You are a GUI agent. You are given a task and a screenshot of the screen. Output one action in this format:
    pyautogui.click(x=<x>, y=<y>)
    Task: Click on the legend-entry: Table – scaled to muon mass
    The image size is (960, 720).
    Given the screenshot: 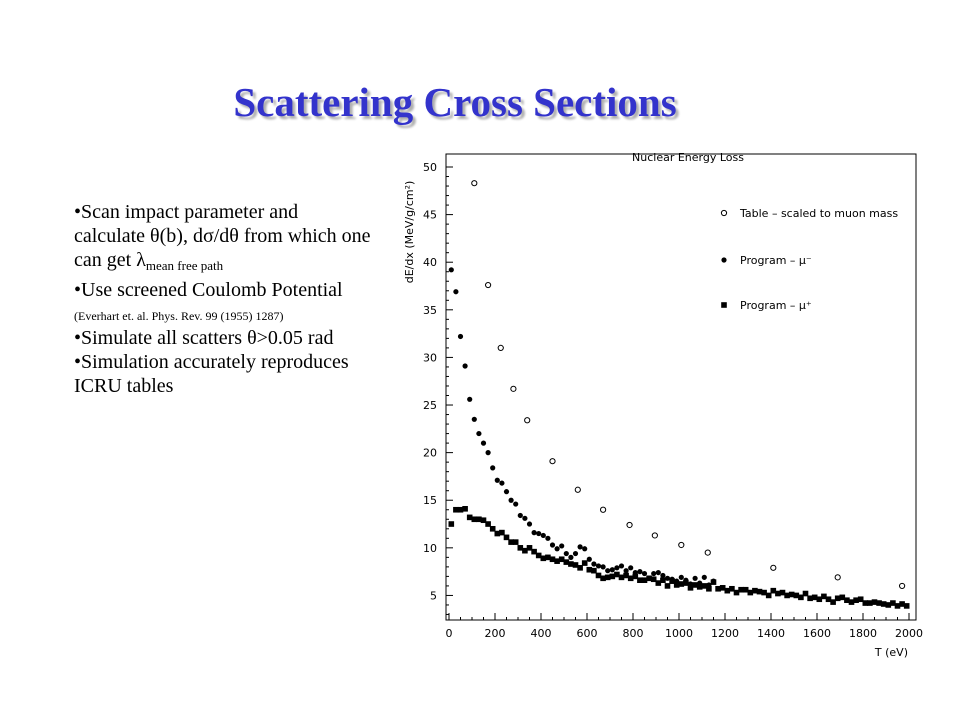 What is the action you would take?
    pyautogui.click(x=818, y=213)
    